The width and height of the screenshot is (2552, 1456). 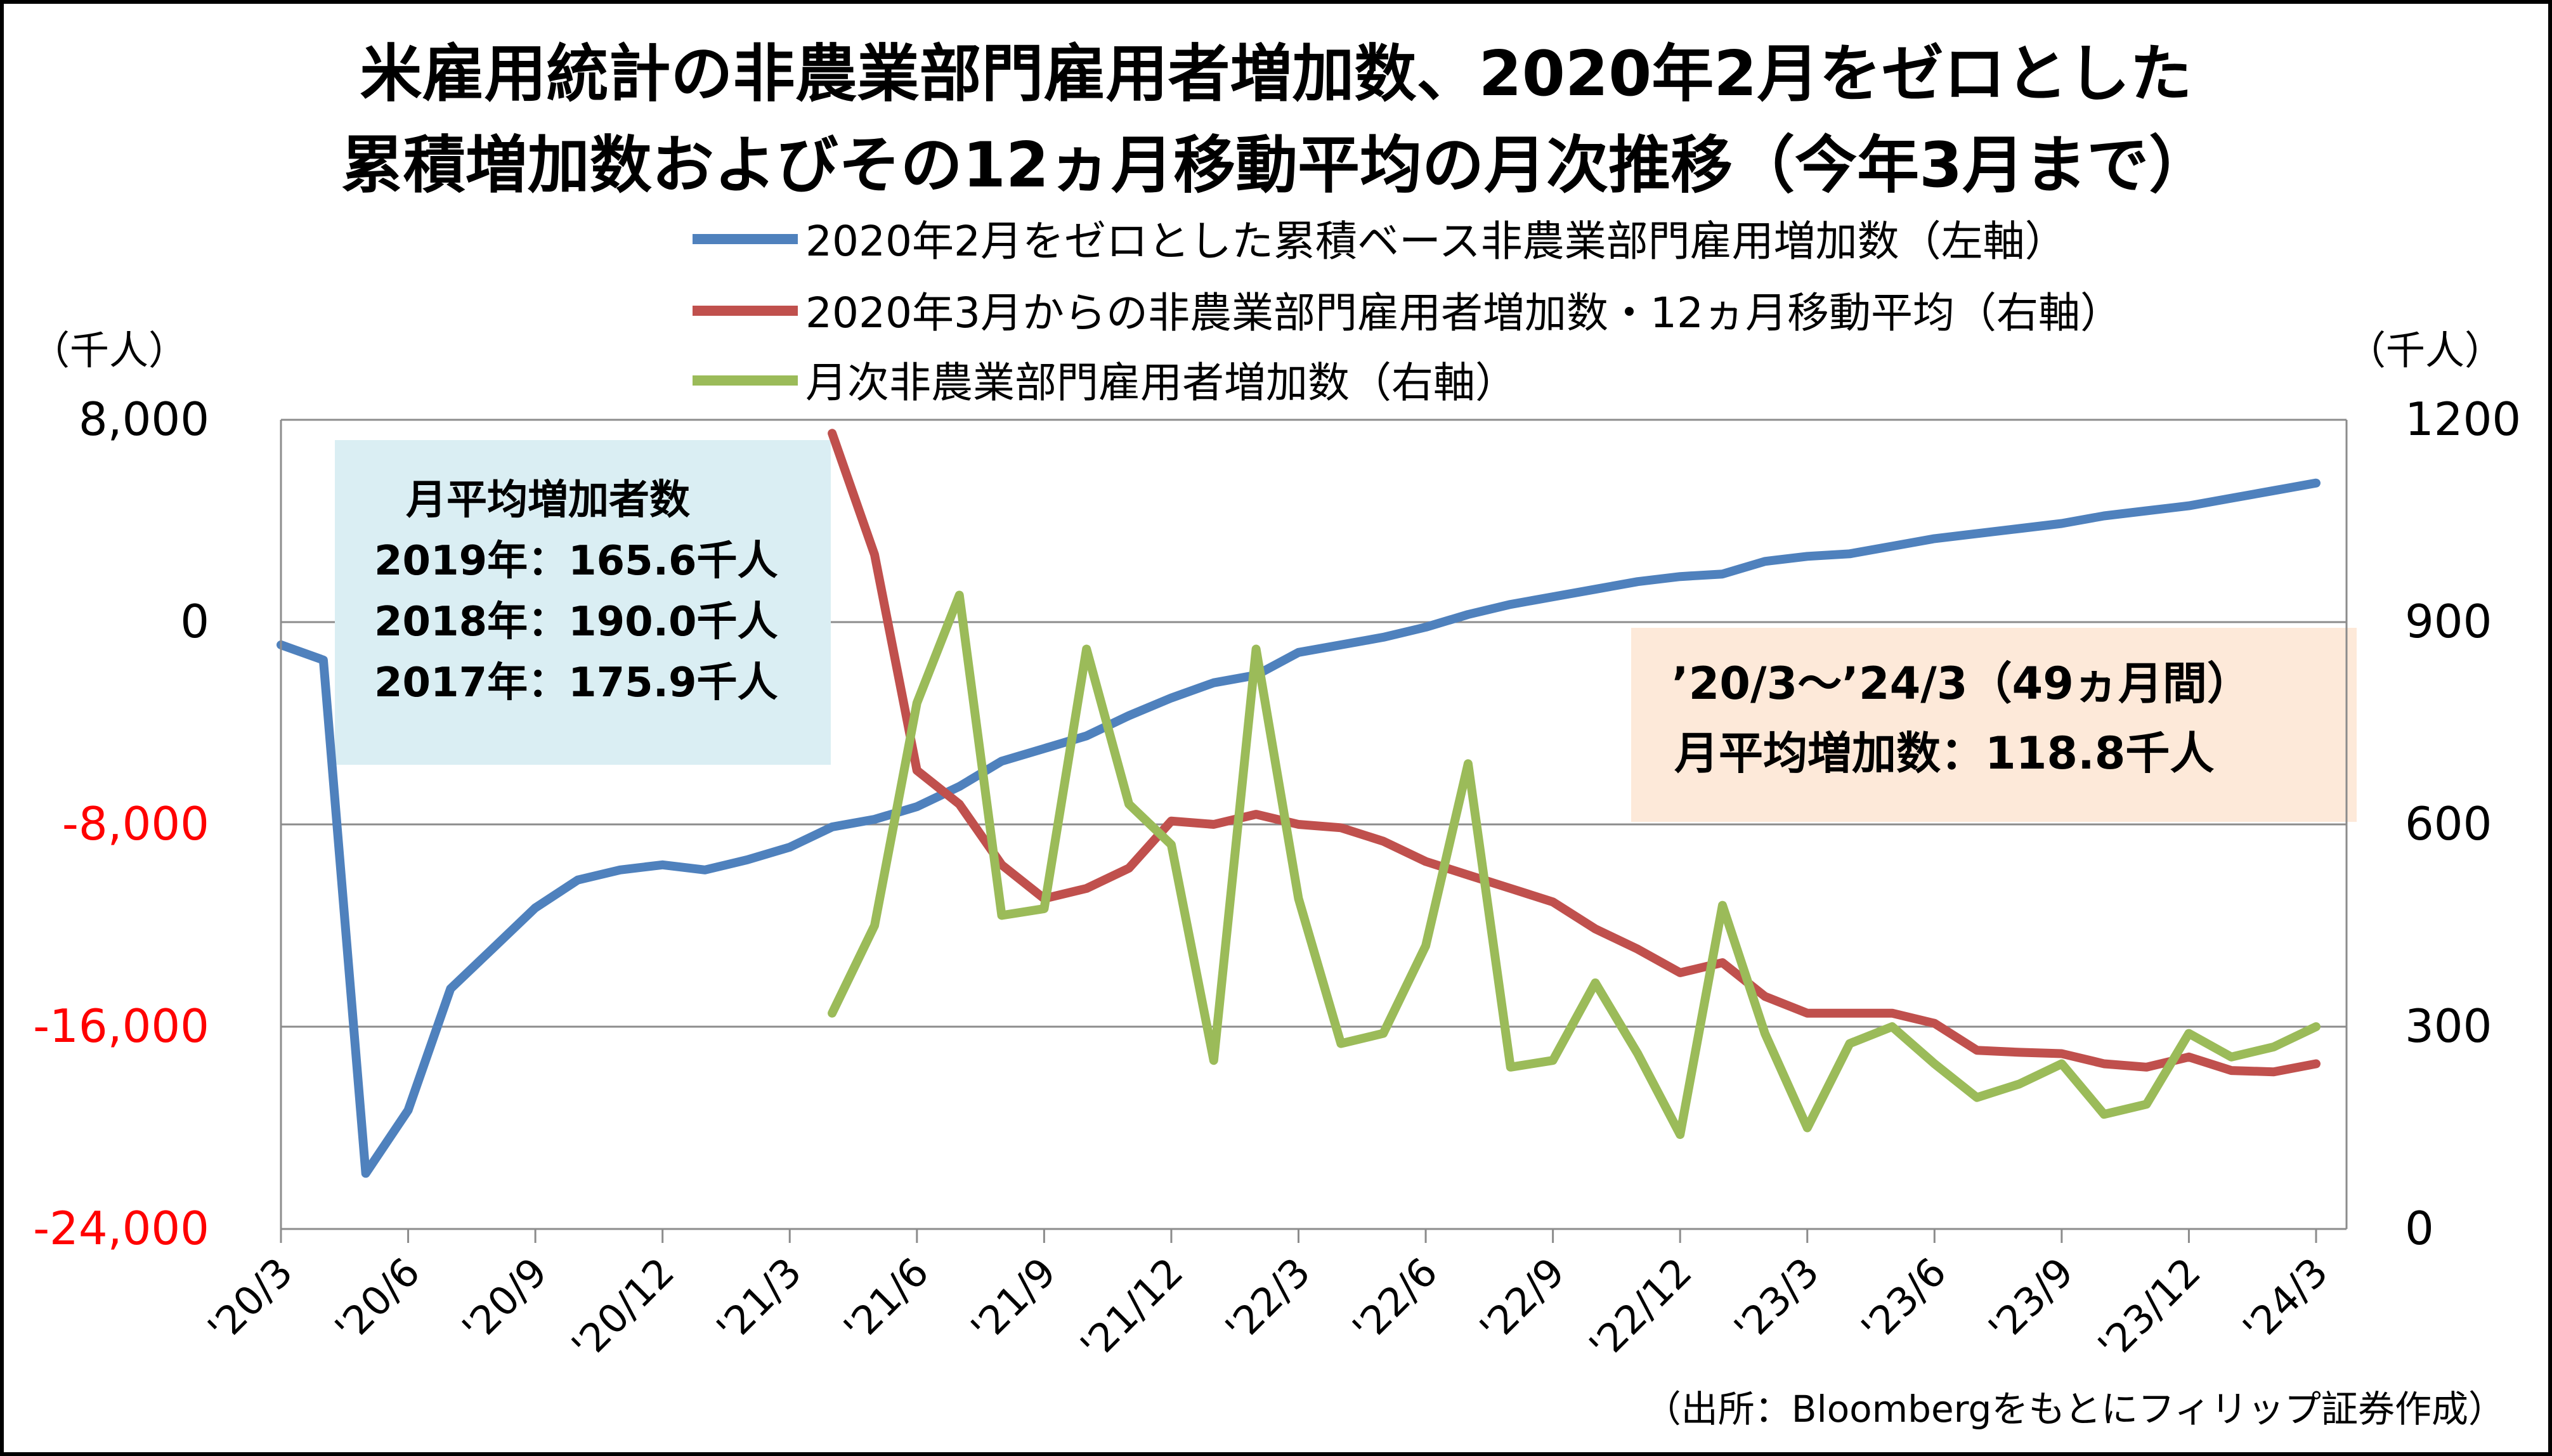 I want to click on x-tick-label: '21/12, so click(x=1132, y=1309).